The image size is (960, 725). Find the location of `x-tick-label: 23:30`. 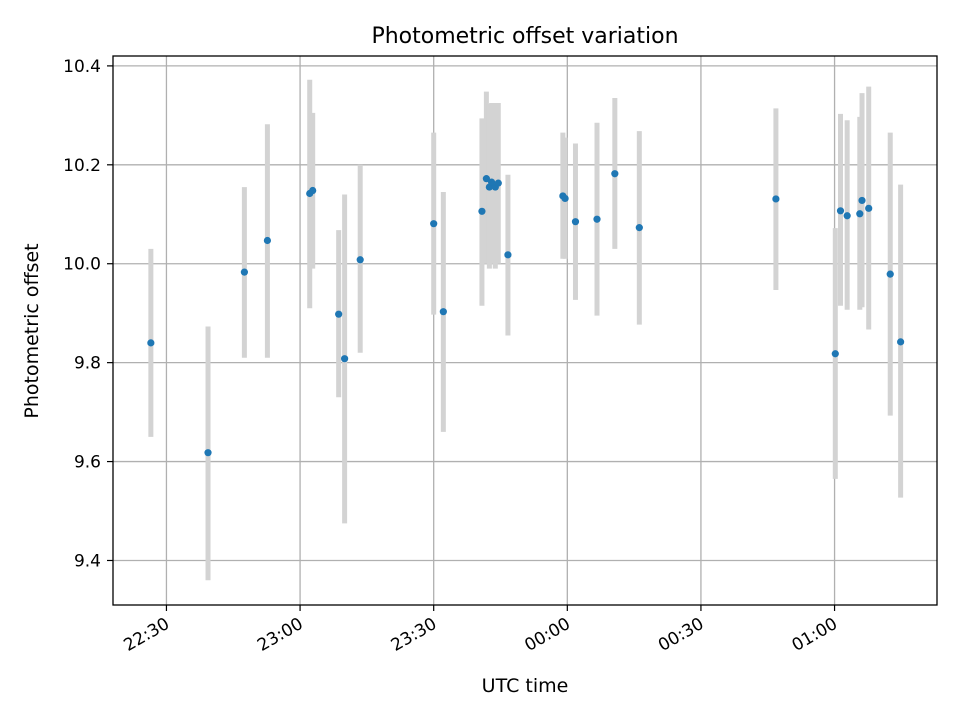

x-tick-label: 23:30 is located at coordinates (414, 635).